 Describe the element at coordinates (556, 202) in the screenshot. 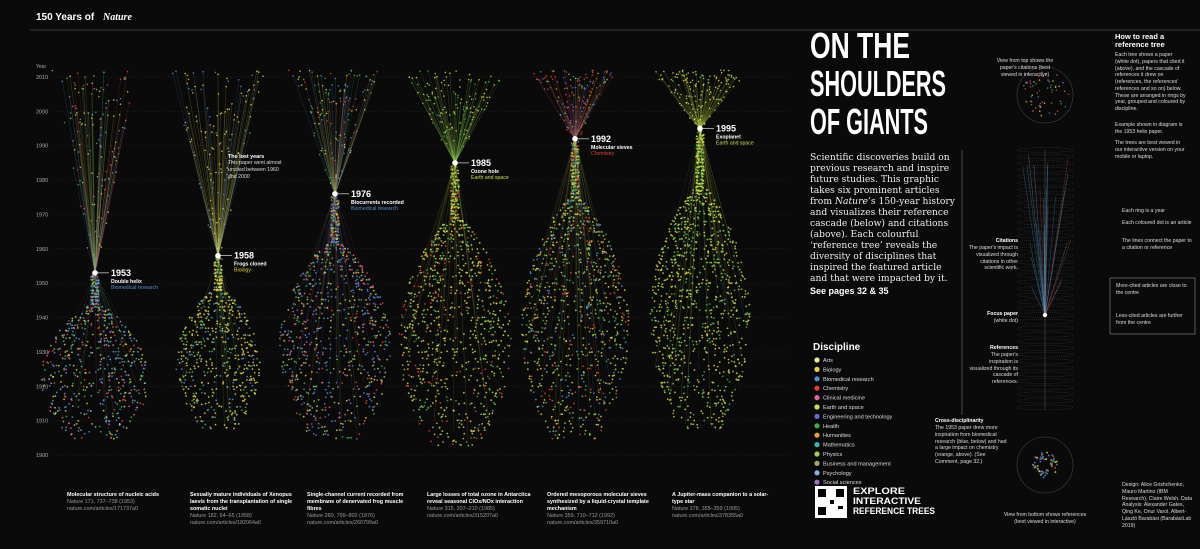

I see `reference-line` at that location.